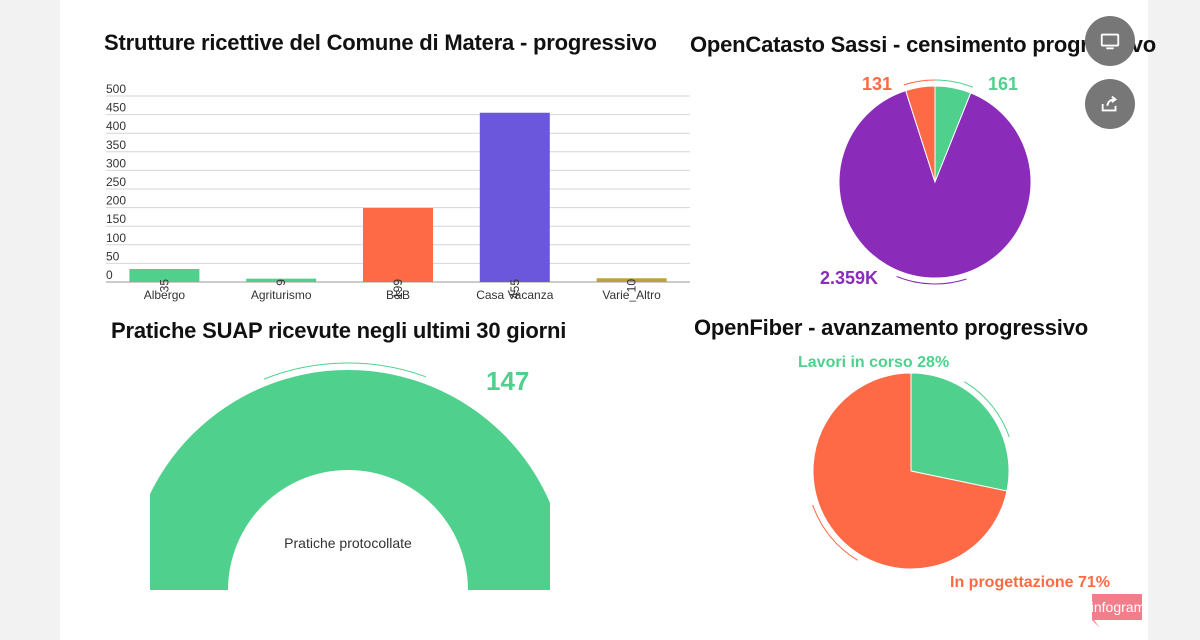 Image resolution: width=1200 pixels, height=640 pixels. I want to click on bar-data-label: 199, so click(398, 289).